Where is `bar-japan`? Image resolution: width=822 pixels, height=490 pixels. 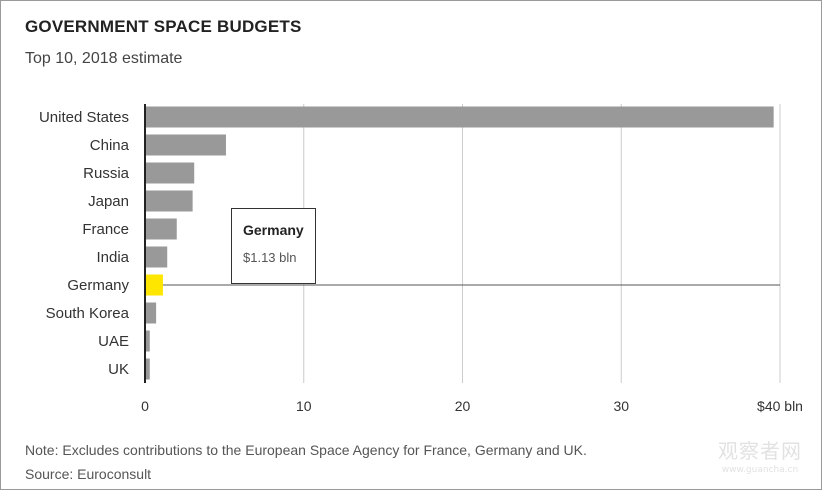
bar-japan is located at coordinates (169, 201).